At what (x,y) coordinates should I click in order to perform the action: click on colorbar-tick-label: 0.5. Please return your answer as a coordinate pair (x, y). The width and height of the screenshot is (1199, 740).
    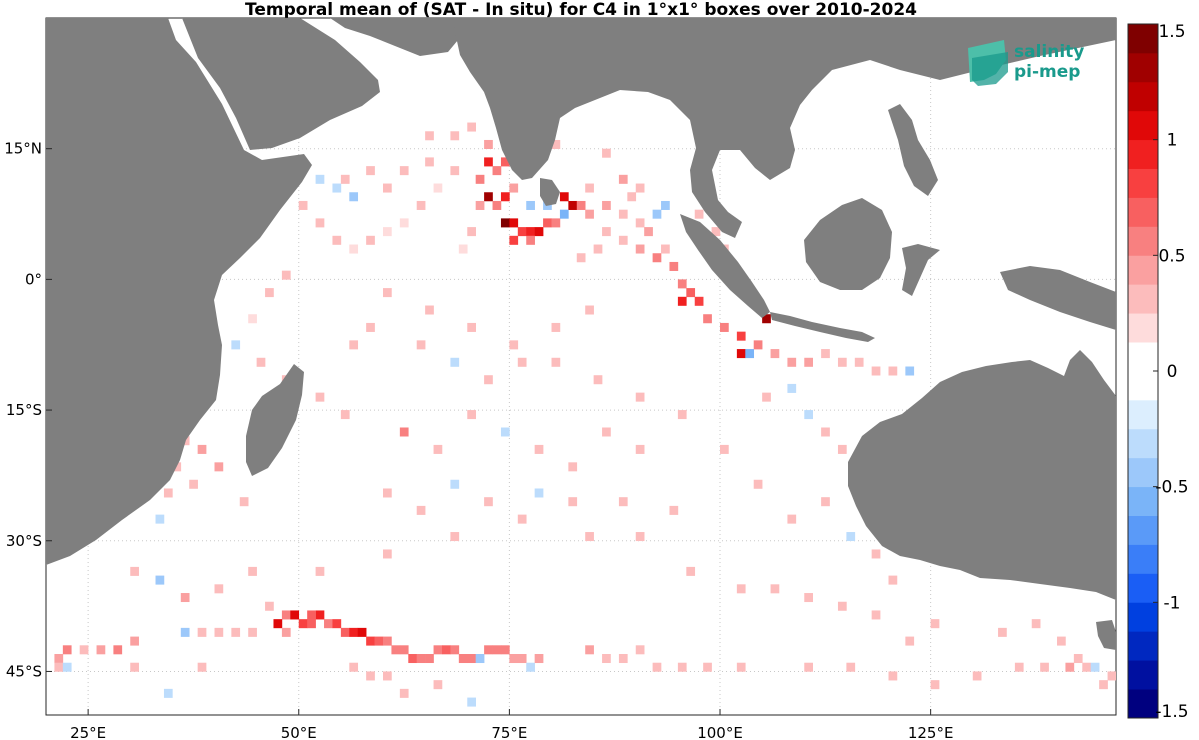
    Looking at the image, I should click on (1171, 256).